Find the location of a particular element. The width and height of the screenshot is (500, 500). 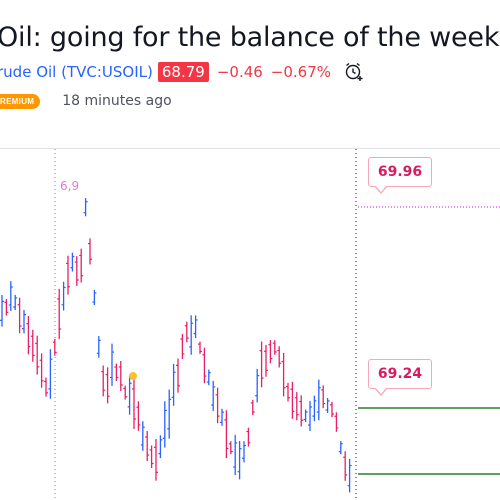

symbol-name: rude Oil is located at coordinates (28, 72).